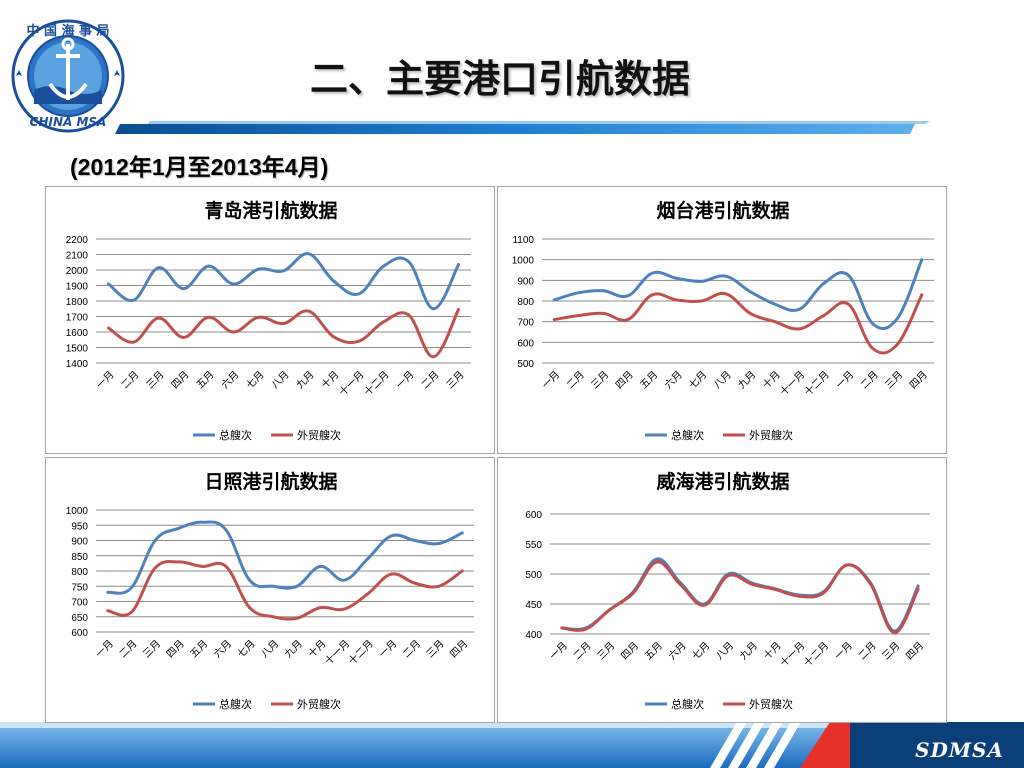 This screenshot has height=768, width=1024. Describe the element at coordinates (525, 323) in the screenshot. I see `y-tick-label: 700` at that location.